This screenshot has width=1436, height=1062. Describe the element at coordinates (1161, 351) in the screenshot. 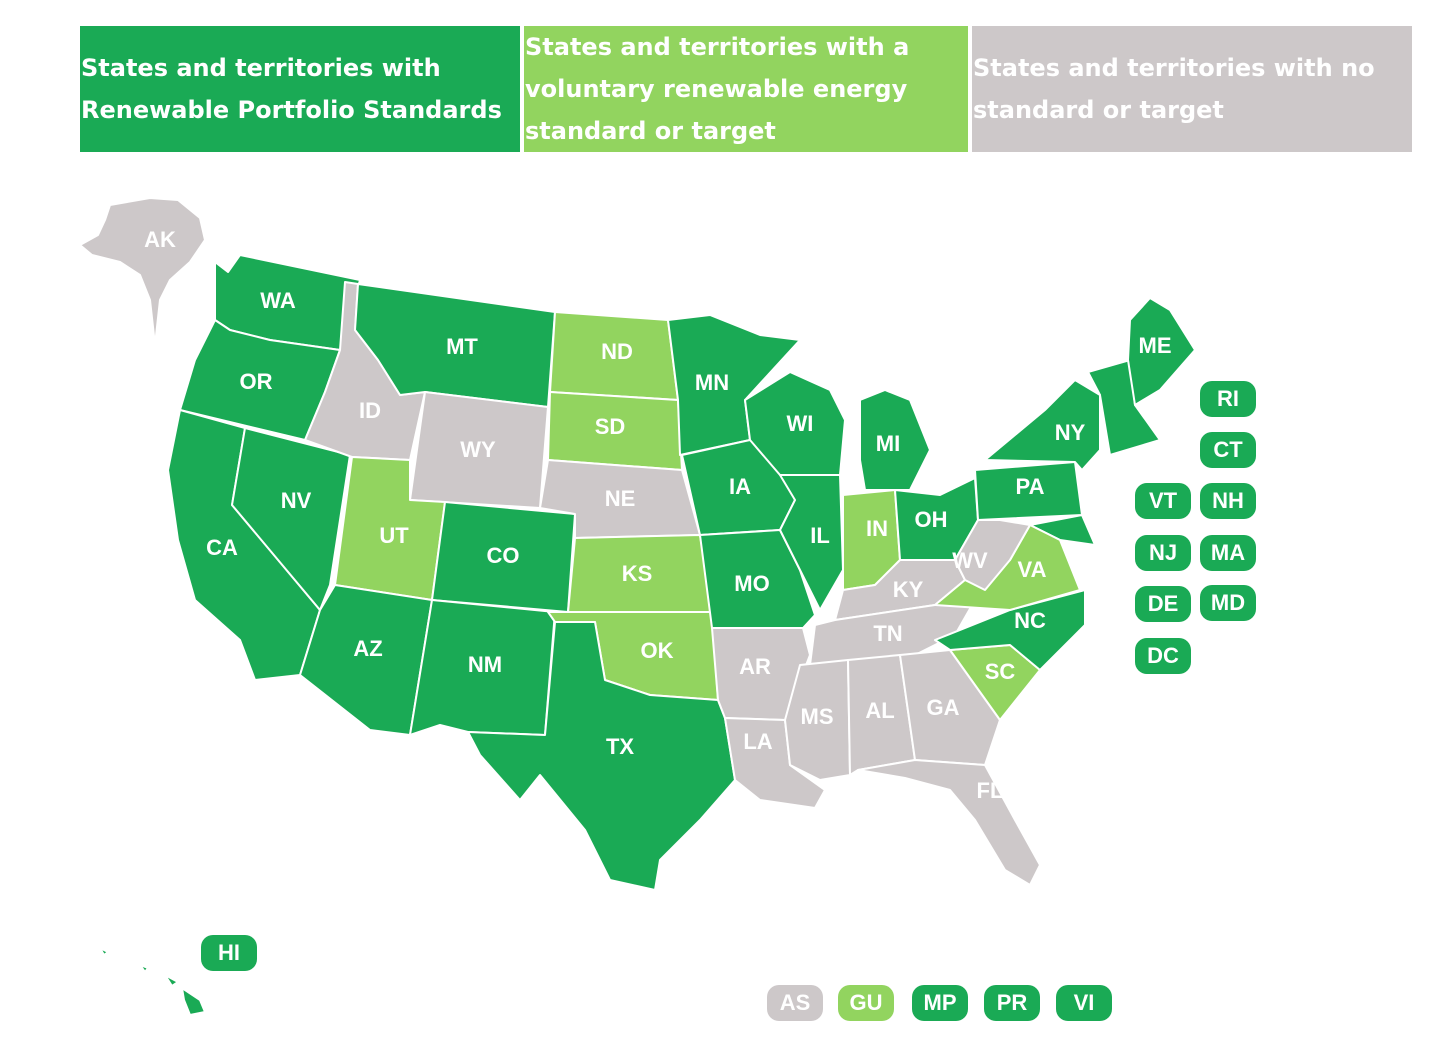

I see `state-me` at that location.